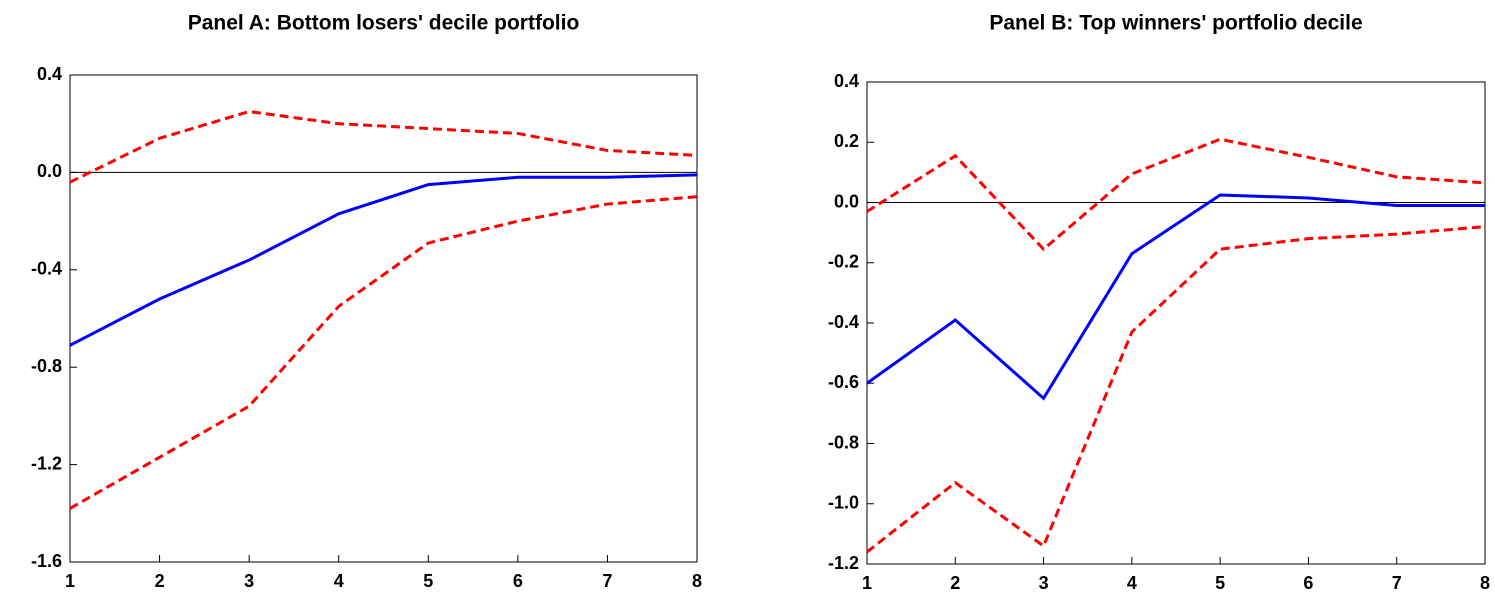 The image size is (1495, 606). What do you see at coordinates (384, 23) in the screenshot?
I see `chart-title: Panel A: Bottom losers' decile portfolio` at bounding box center [384, 23].